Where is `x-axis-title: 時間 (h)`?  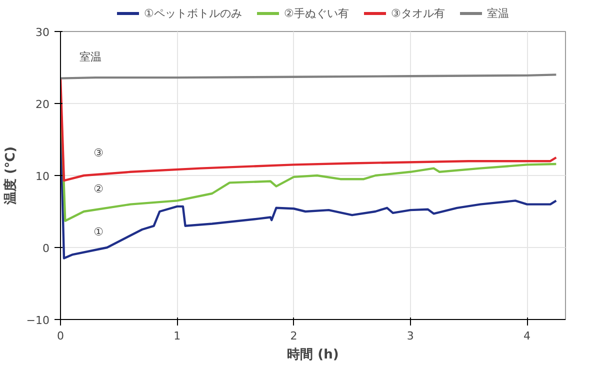
x-axis-title: 時間 (h) is located at coordinates (313, 355).